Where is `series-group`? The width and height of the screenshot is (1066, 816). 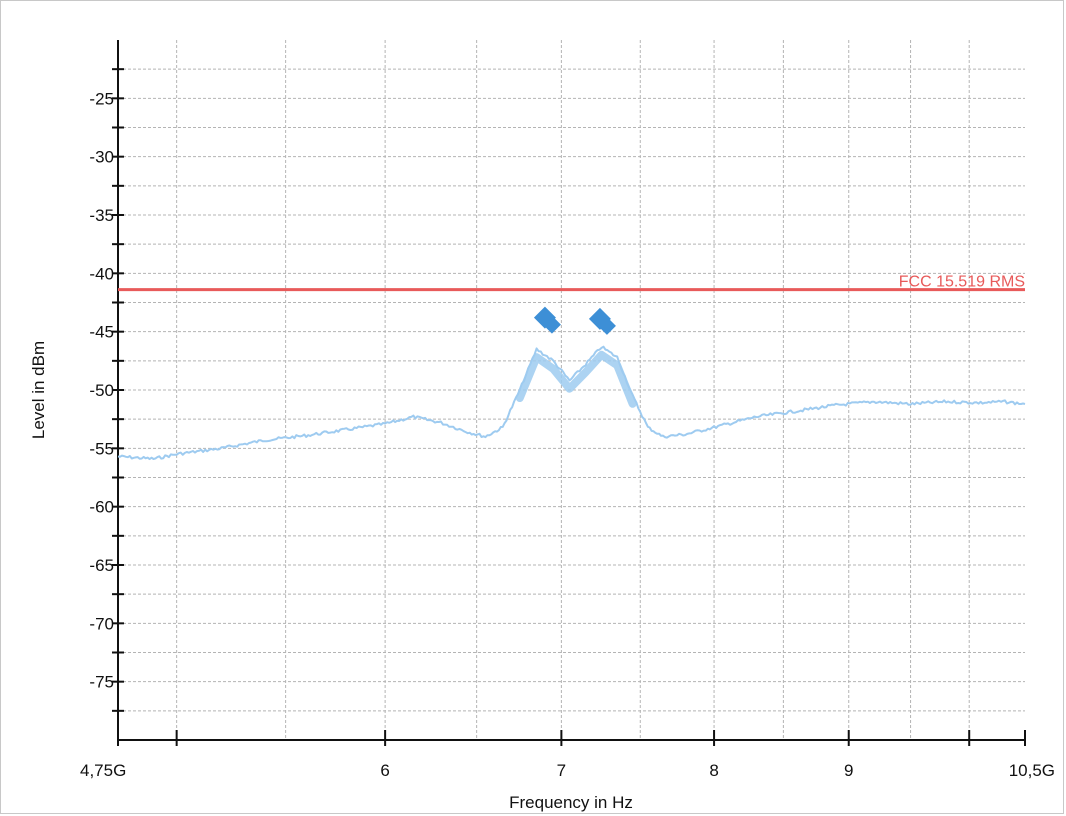
series-group is located at coordinates (571, 403).